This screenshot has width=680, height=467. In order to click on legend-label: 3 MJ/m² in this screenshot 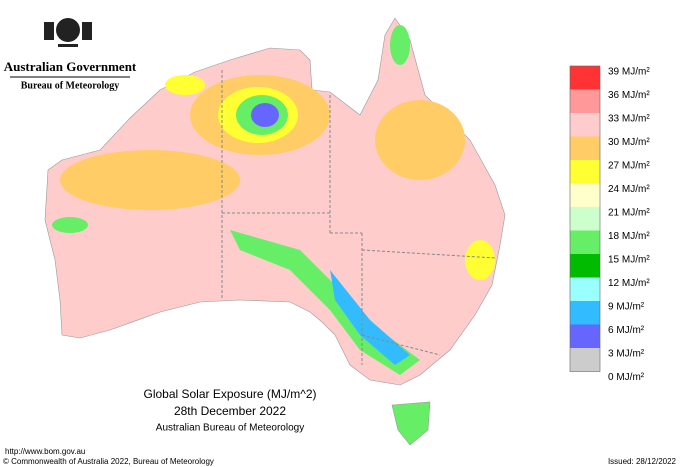, I will do `click(626, 354)`.